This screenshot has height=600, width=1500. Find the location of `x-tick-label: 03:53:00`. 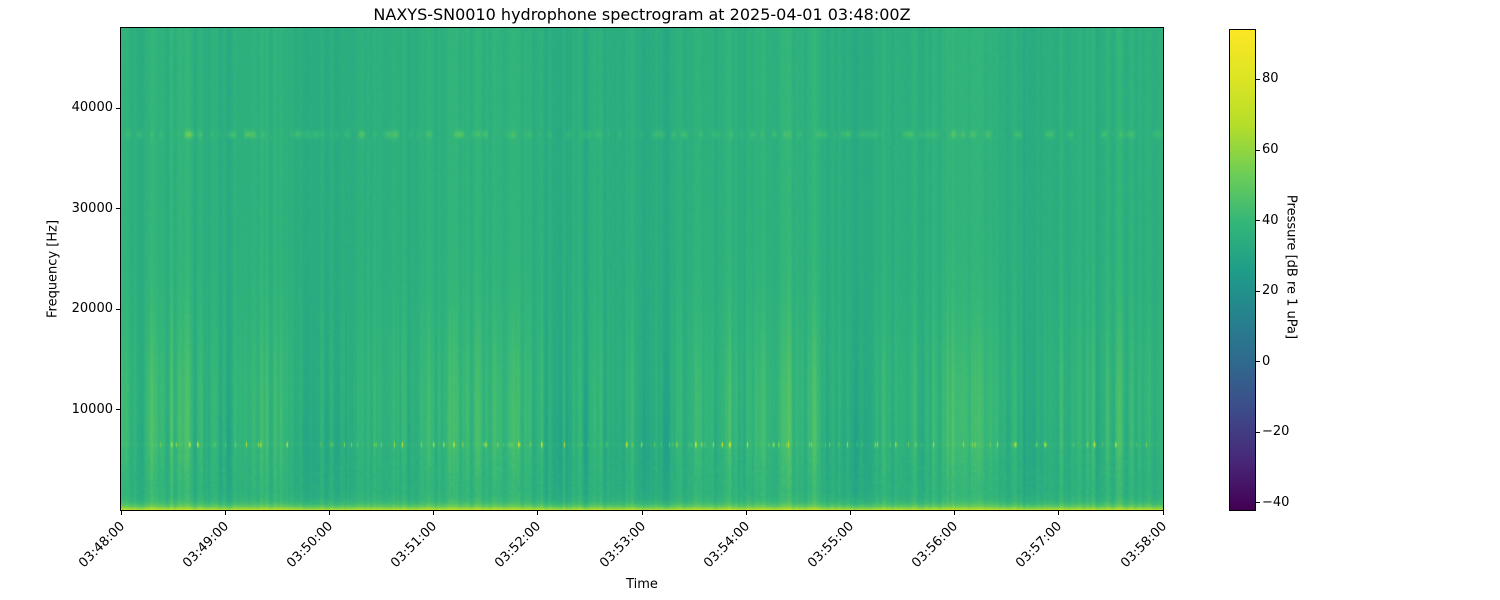

x-tick-label: 03:53:00 is located at coordinates (622, 545).